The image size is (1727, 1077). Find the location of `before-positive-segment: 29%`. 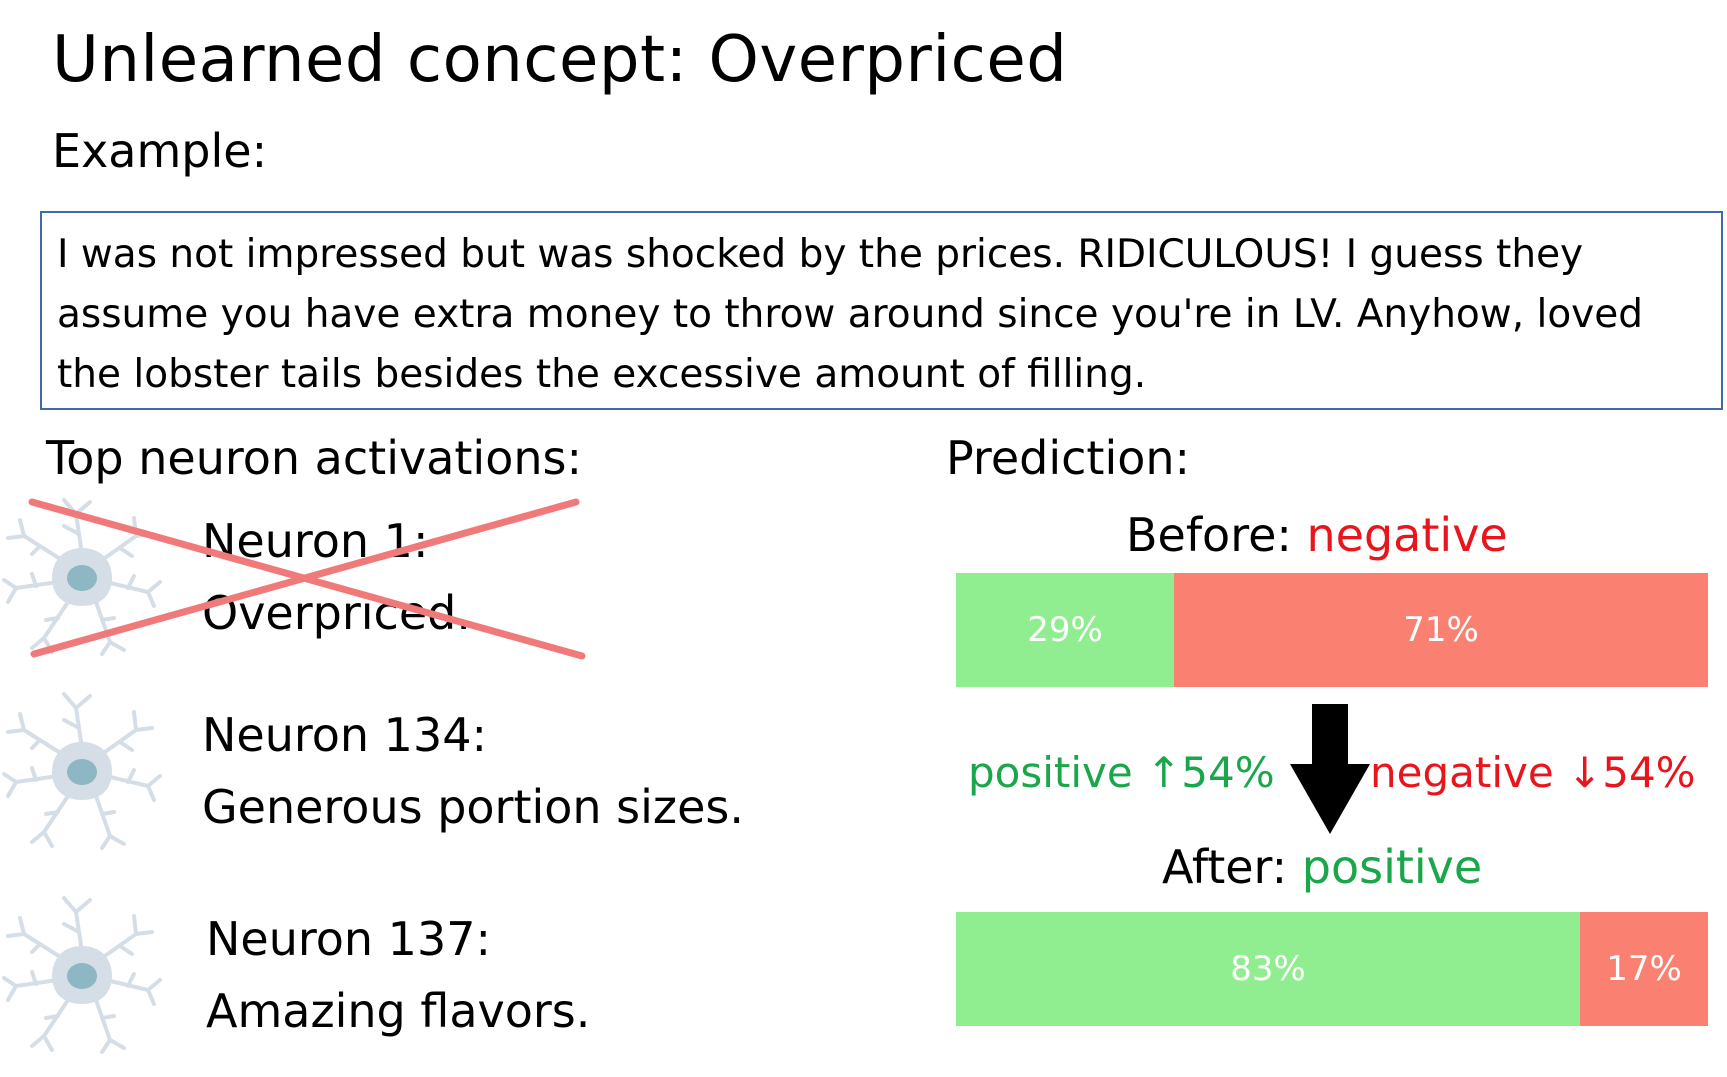

before-positive-segment: 29% is located at coordinates (1065, 630).